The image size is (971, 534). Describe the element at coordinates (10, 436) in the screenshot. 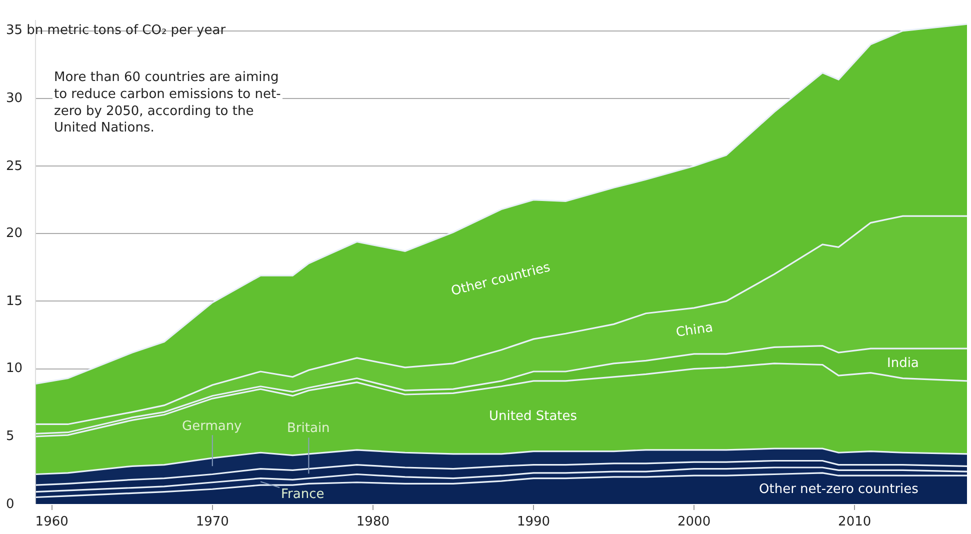

I see `y-tick-label: 5` at that location.